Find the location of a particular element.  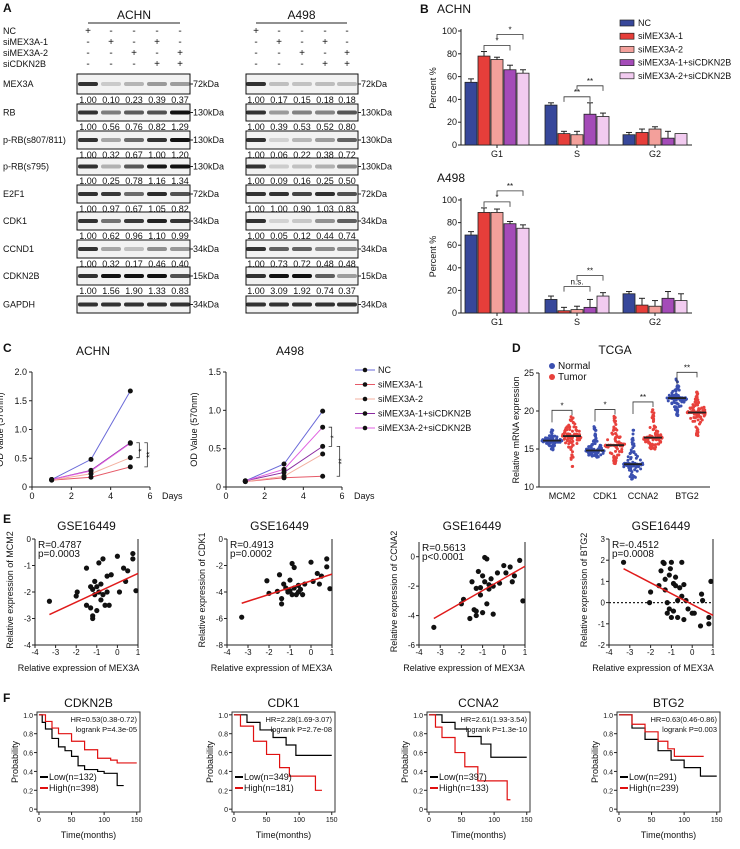

legend-marker is located at coordinates (365, 413).